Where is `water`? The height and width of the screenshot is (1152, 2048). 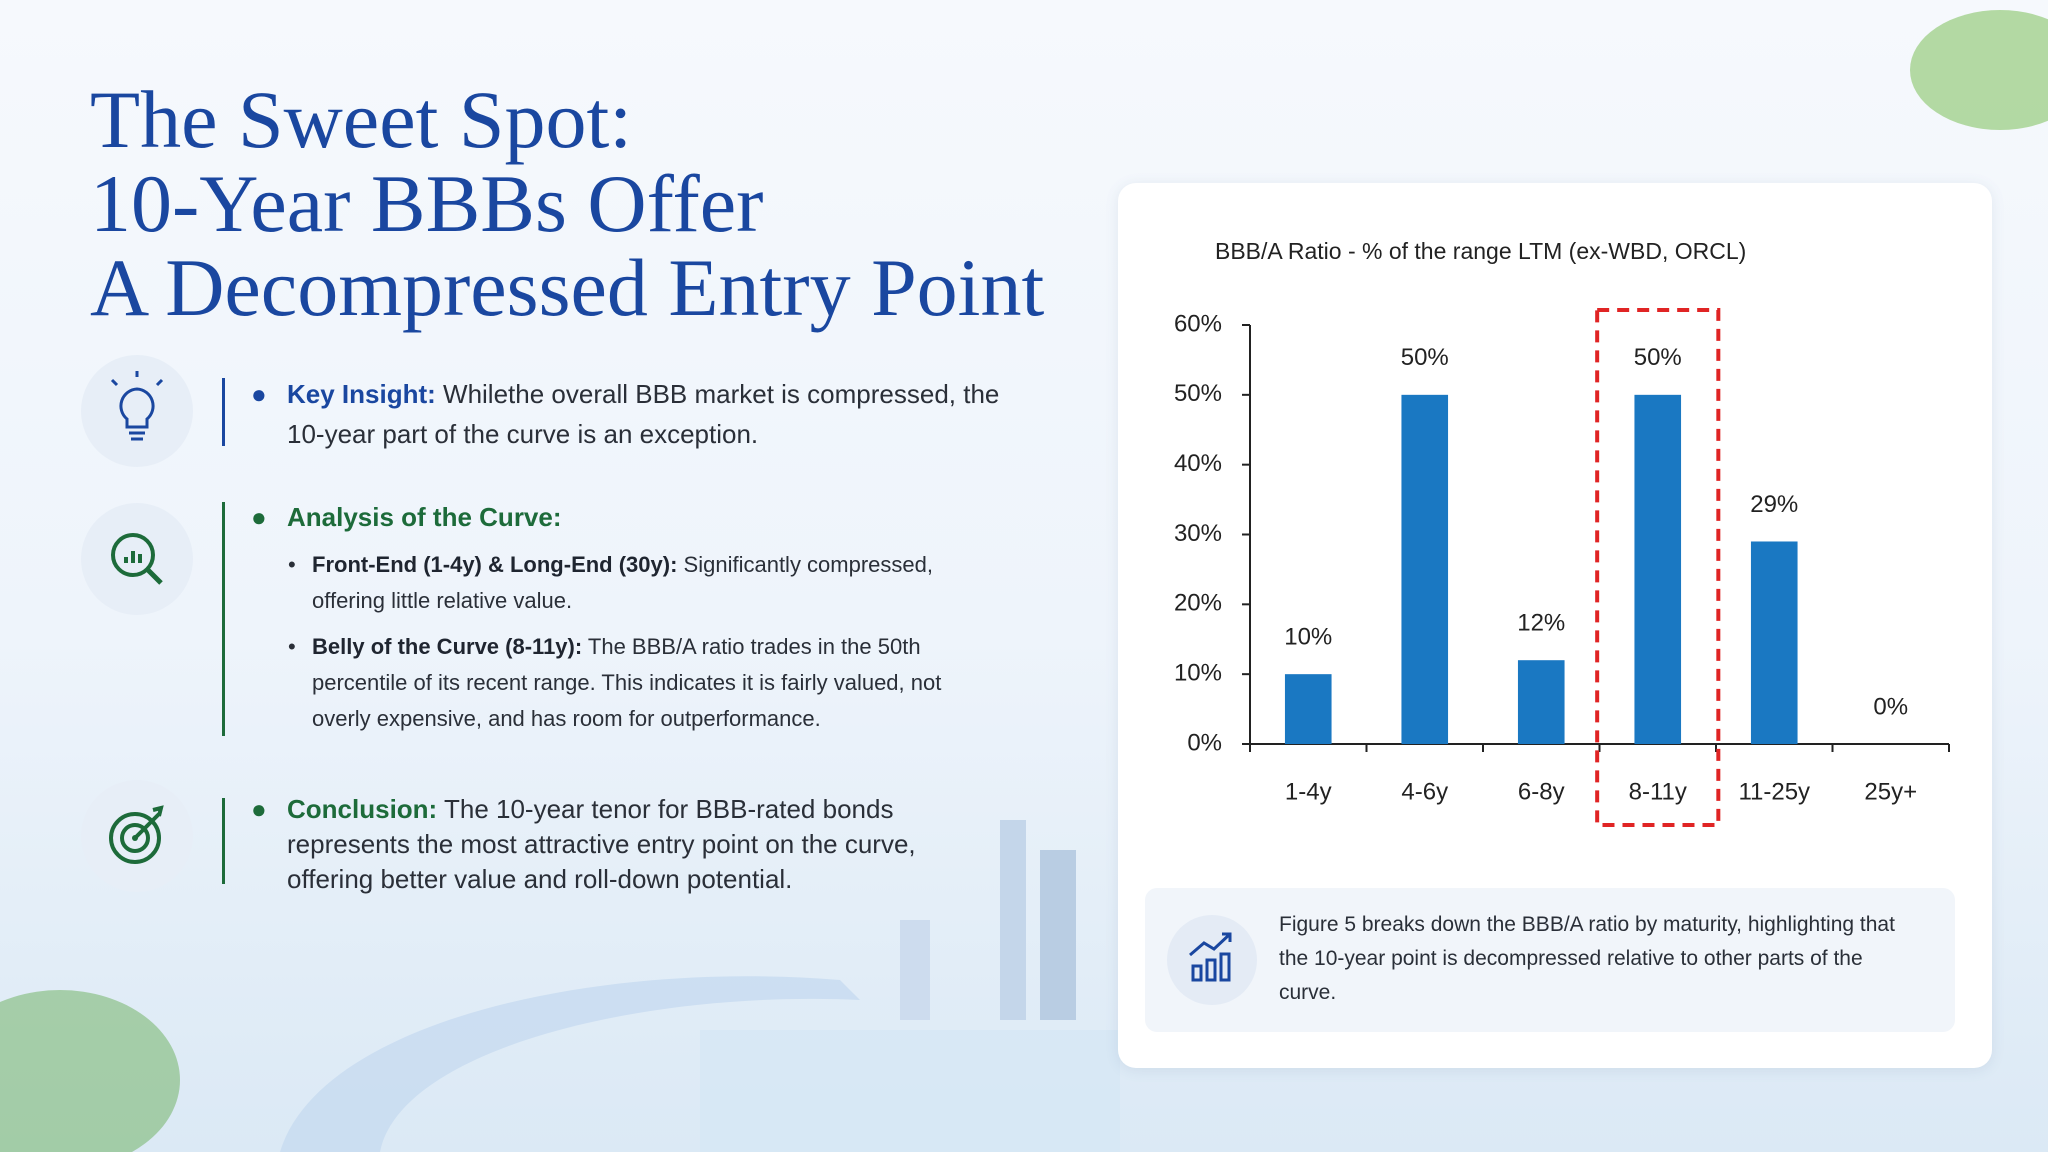
water is located at coordinates (910, 1091).